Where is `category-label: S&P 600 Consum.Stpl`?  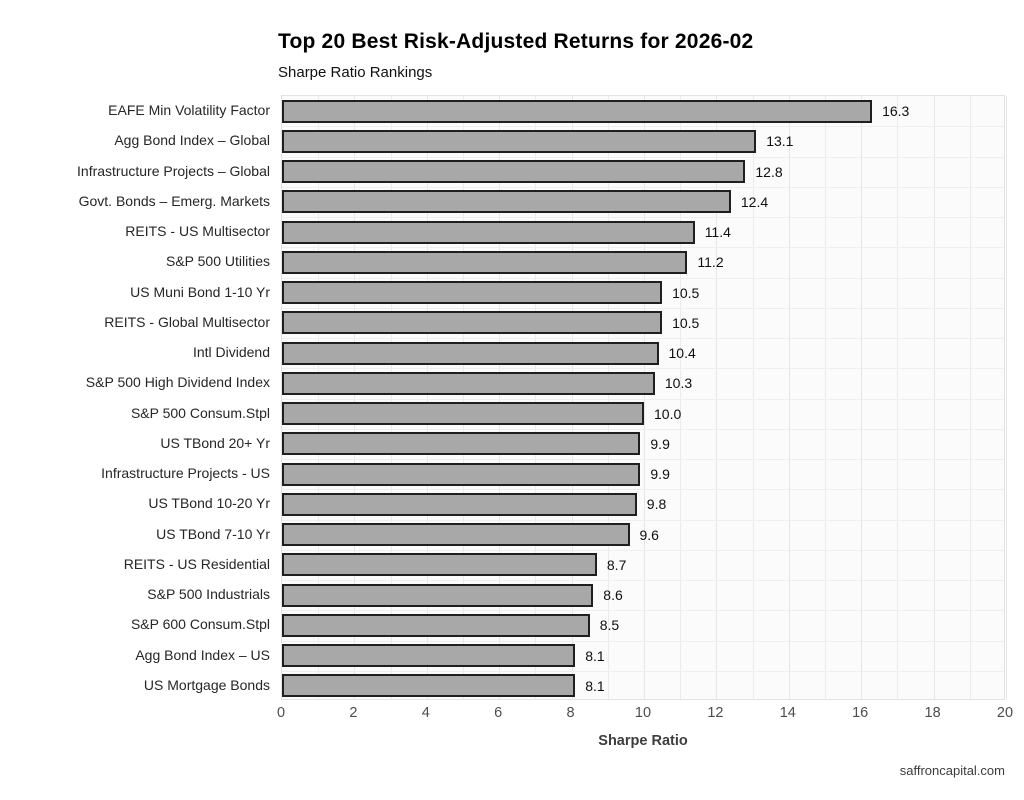 category-label: S&P 600 Consum.Stpl is located at coordinates (200, 624).